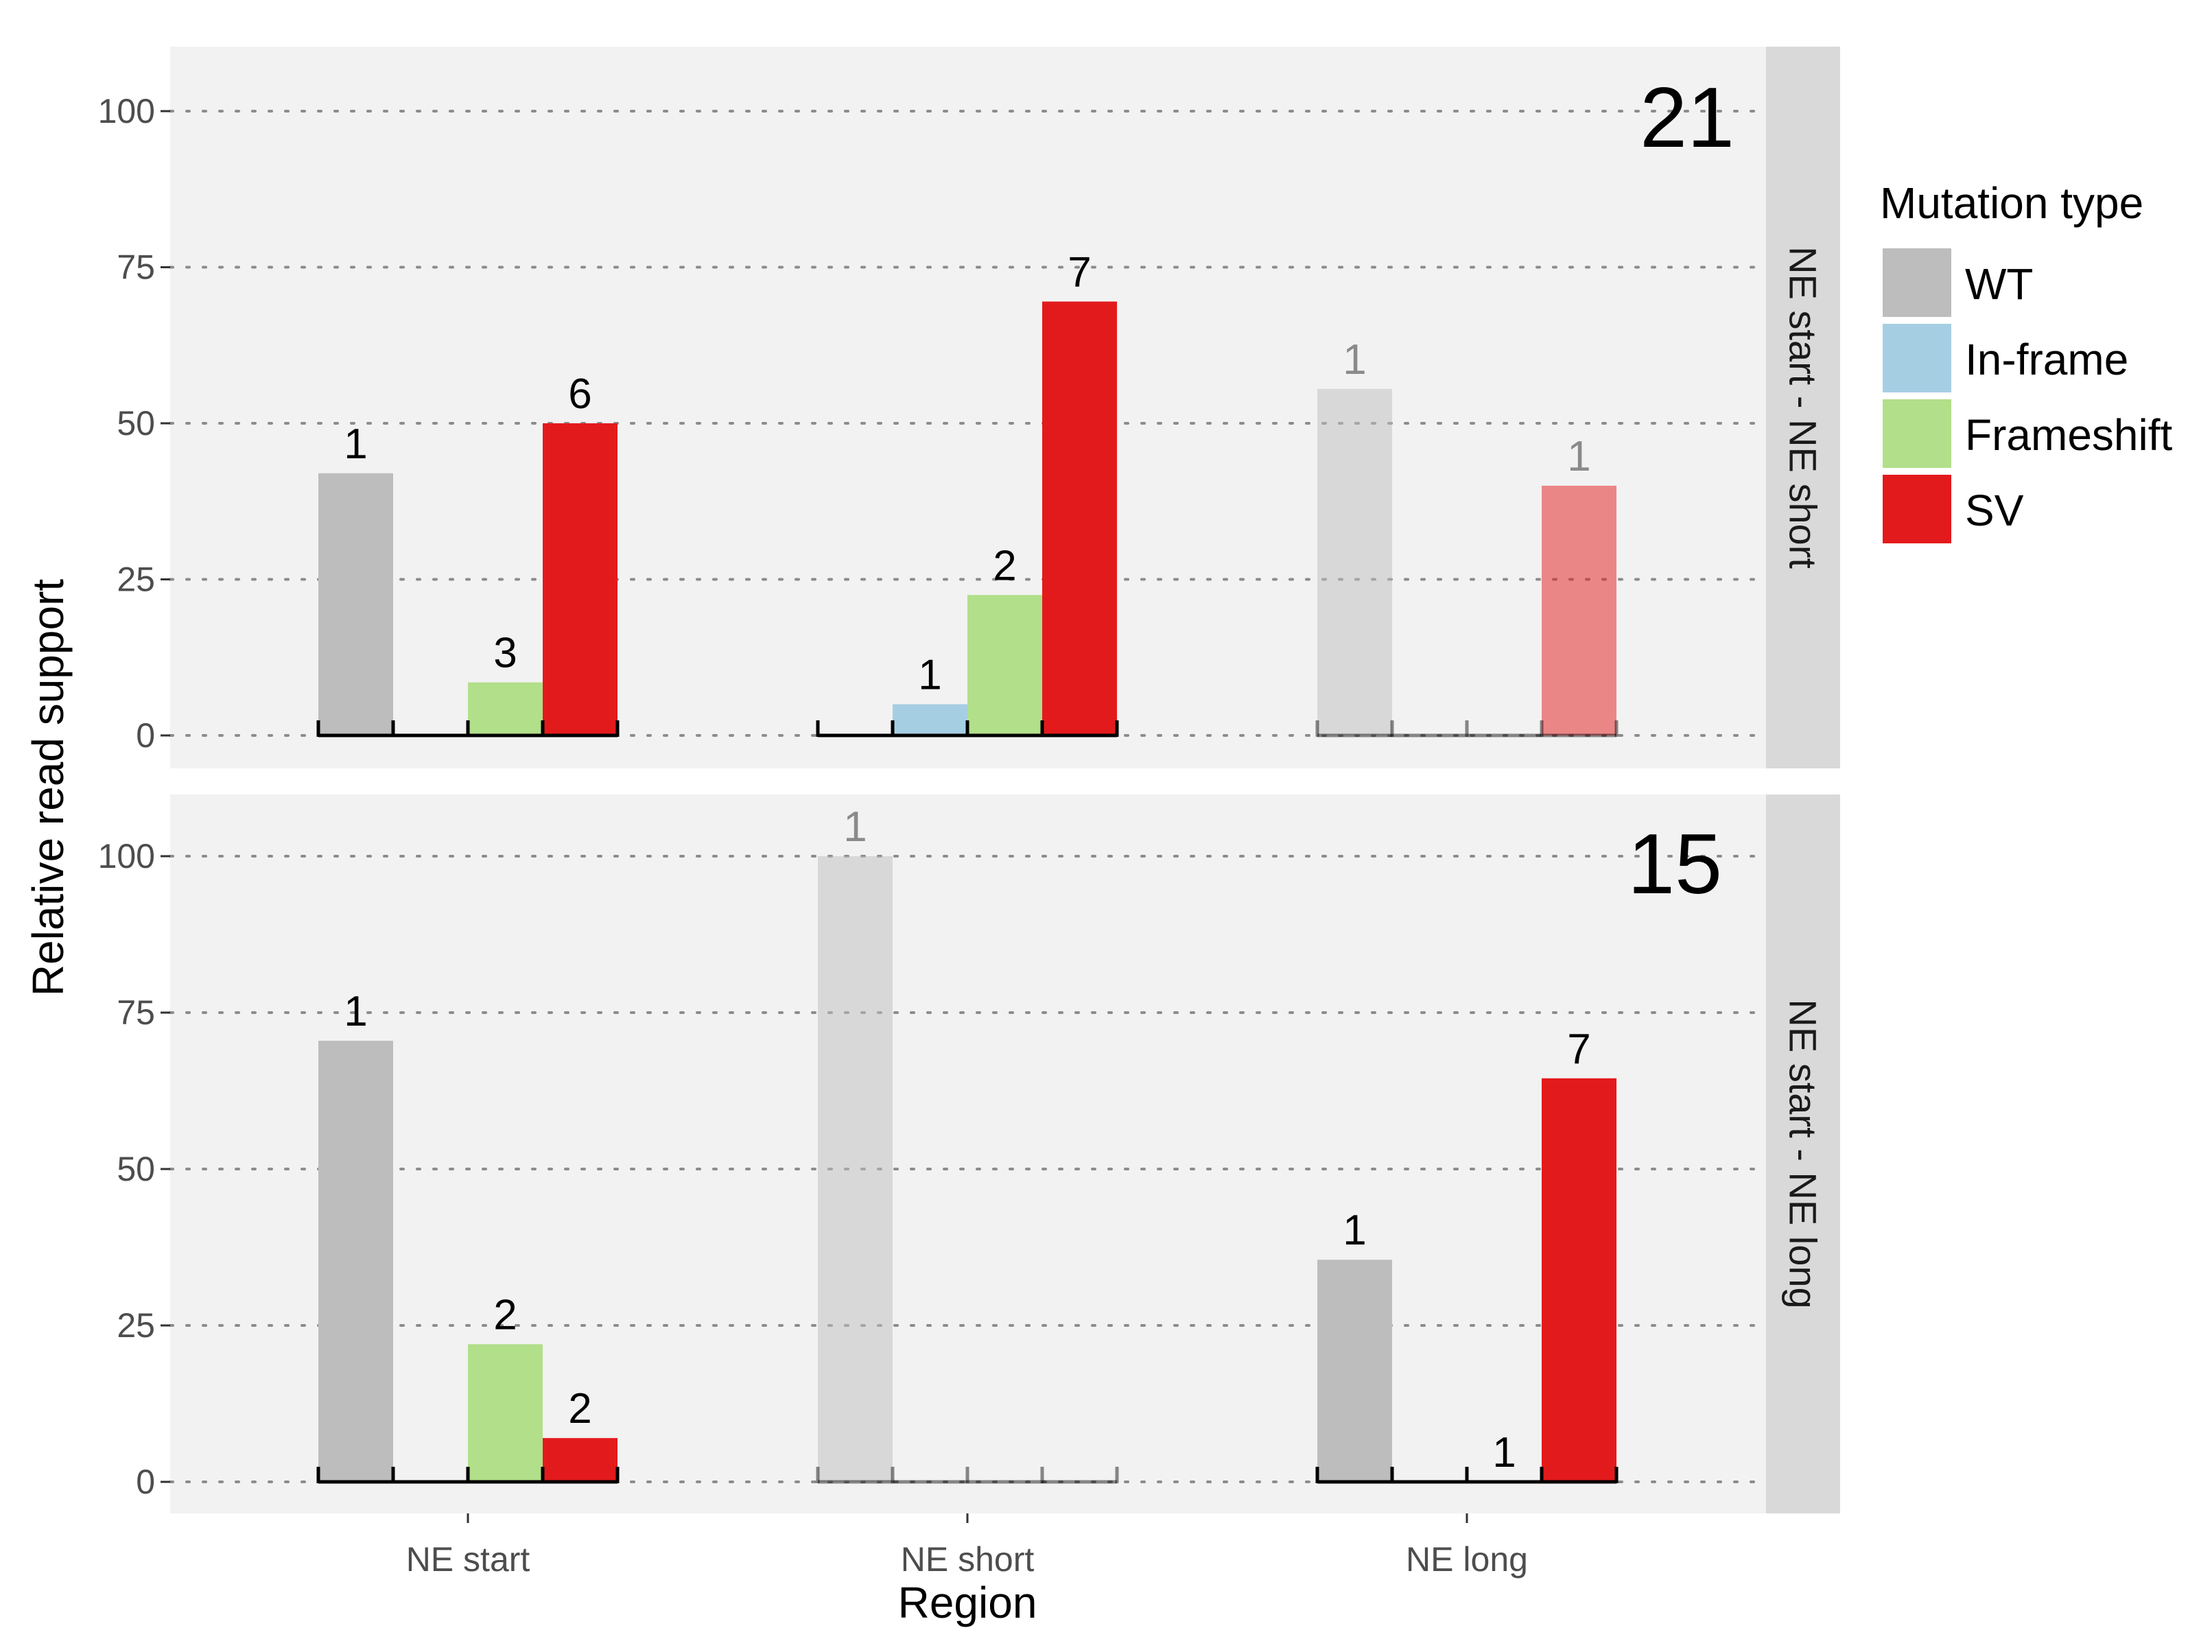  What do you see at coordinates (1467, 1255) in the screenshot?
I see `bar-group-ne-long: 1 1 7` at bounding box center [1467, 1255].